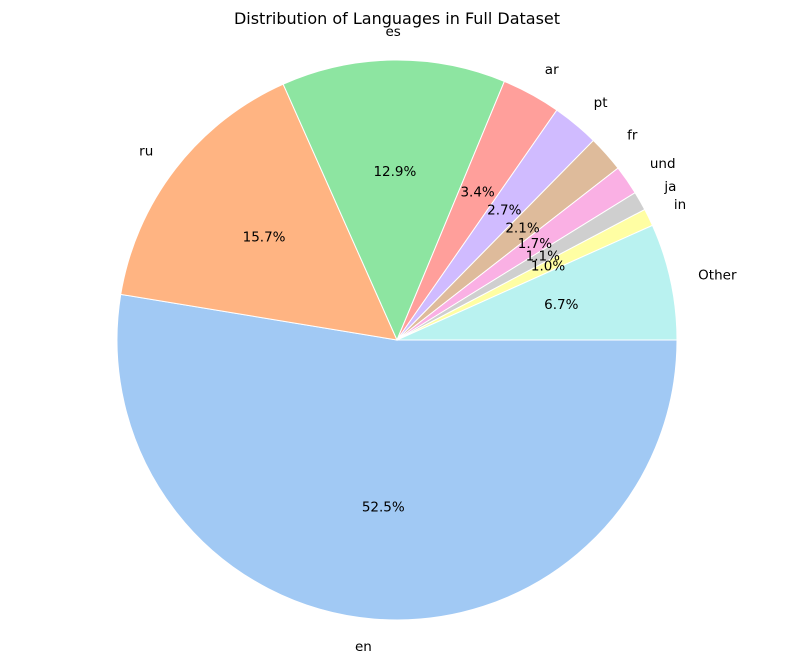 This screenshot has height=665, width=794. I want to click on category-label-en: en, so click(363, 647).